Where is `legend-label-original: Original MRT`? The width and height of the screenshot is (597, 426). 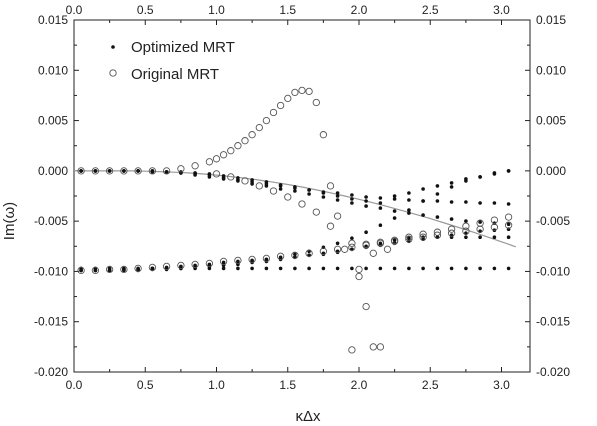 legend-label-original: Original MRT is located at coordinates (175, 74).